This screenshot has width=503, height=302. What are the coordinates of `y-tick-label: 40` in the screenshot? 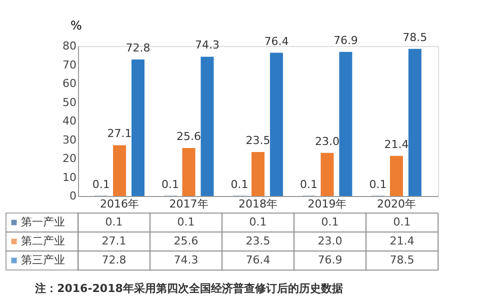 It's located at (69, 121).